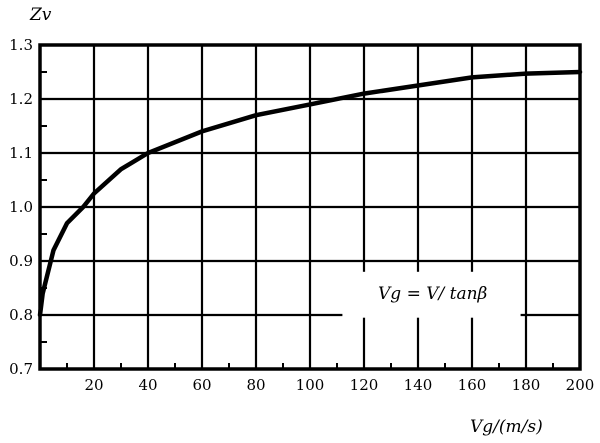 The image size is (600, 443). I want to click on x-tick-label: 100, so click(310, 385).